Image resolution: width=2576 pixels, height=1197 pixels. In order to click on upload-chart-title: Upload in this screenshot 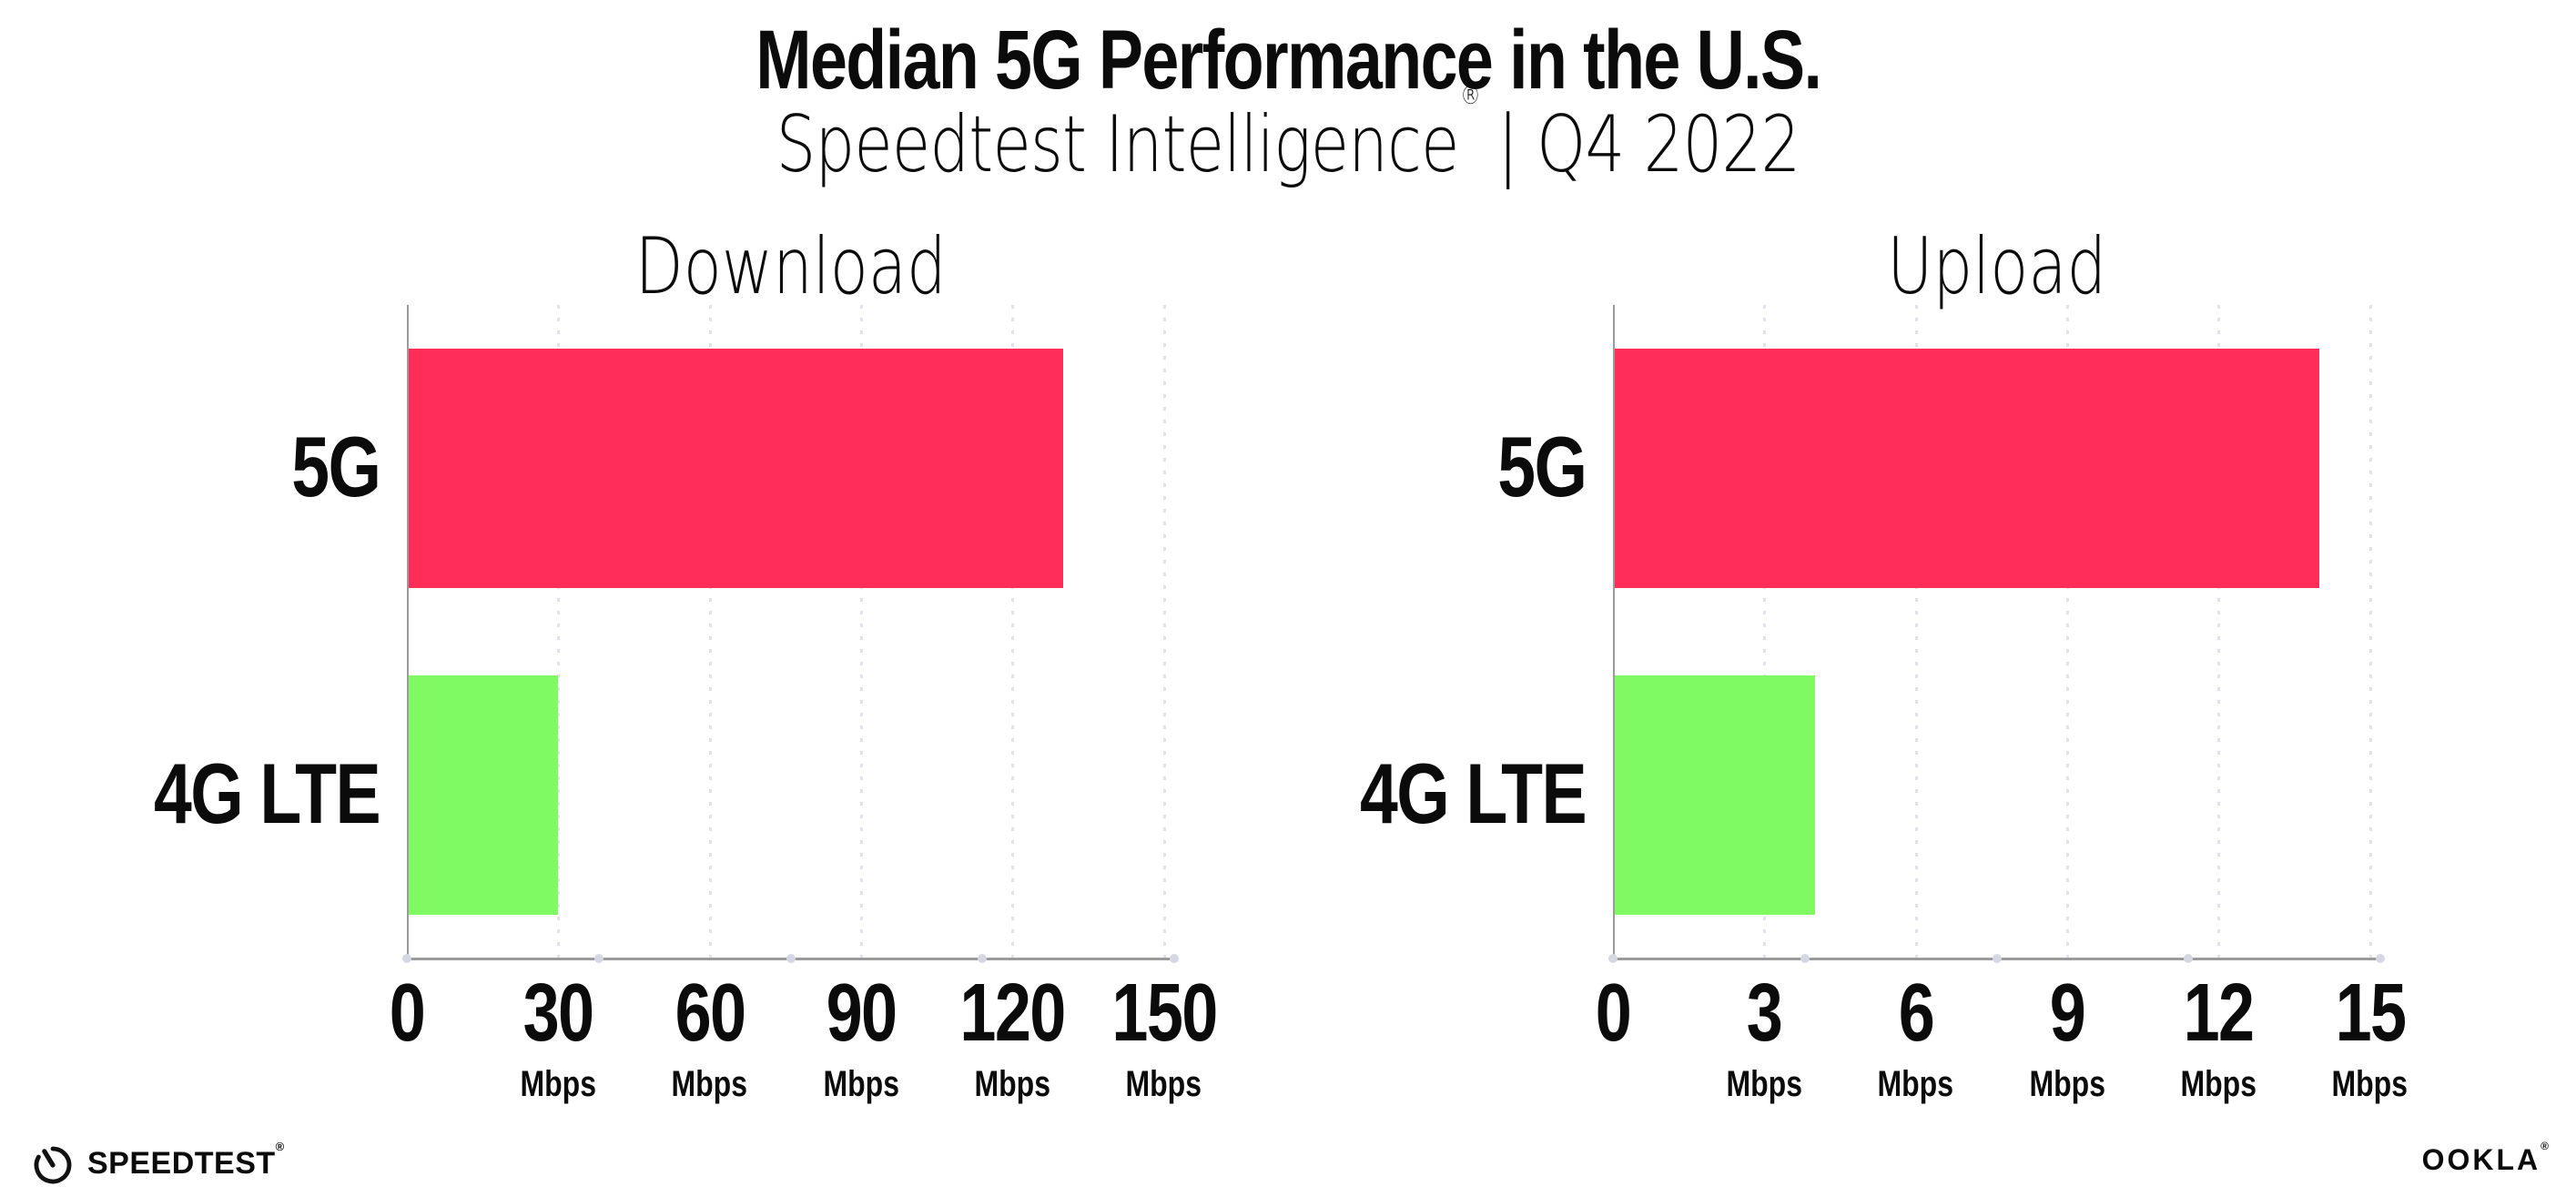, I will do `click(1996, 267)`.